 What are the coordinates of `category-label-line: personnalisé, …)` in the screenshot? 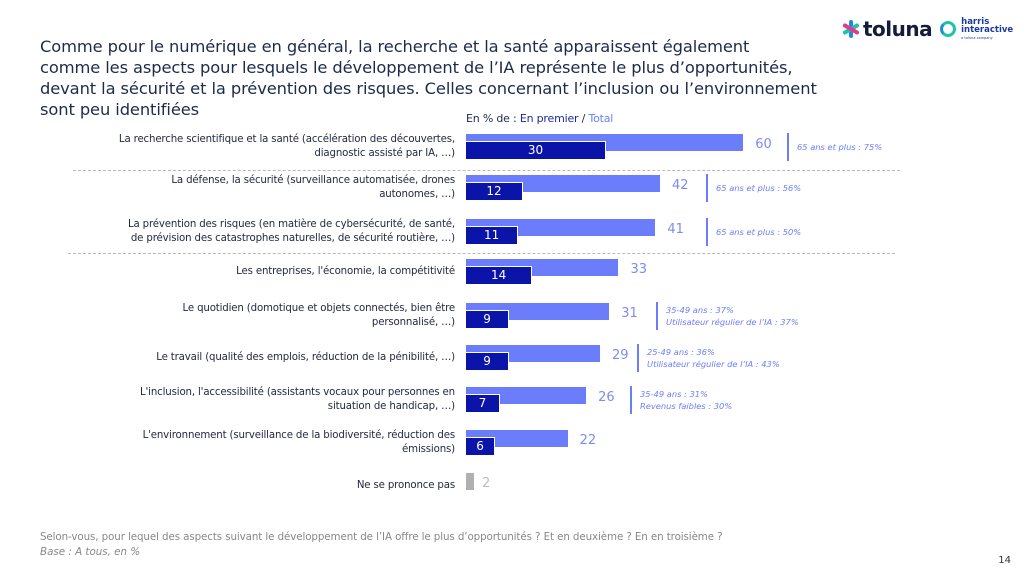 It's located at (413, 322).